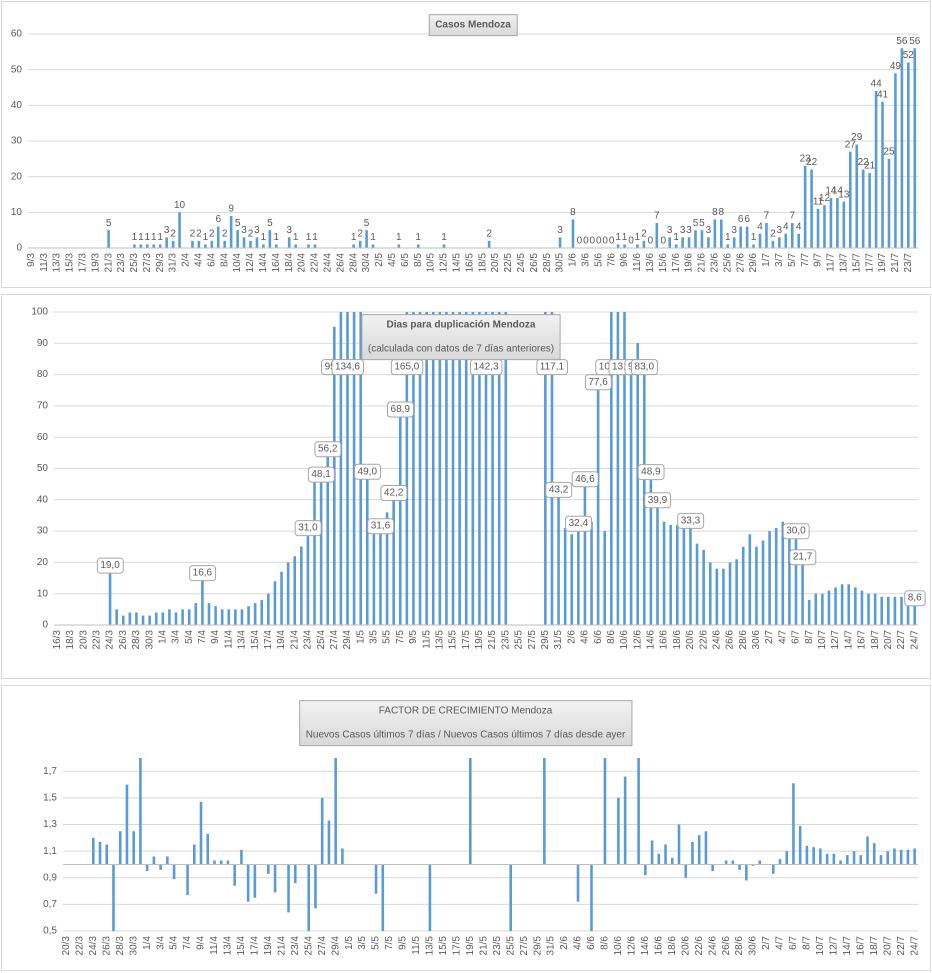 The height and width of the screenshot is (973, 932). What do you see at coordinates (624, 260) in the screenshot?
I see `x-tick-label: 9/6` at bounding box center [624, 260].